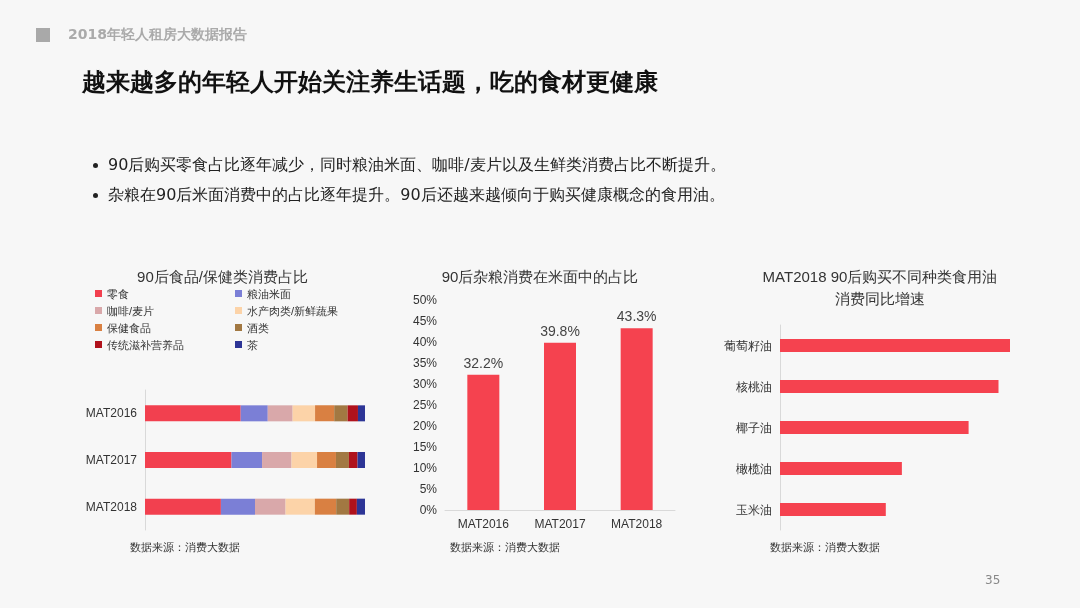 The image size is (1080, 608). I want to click on data-label: 43.3%, so click(636, 316).